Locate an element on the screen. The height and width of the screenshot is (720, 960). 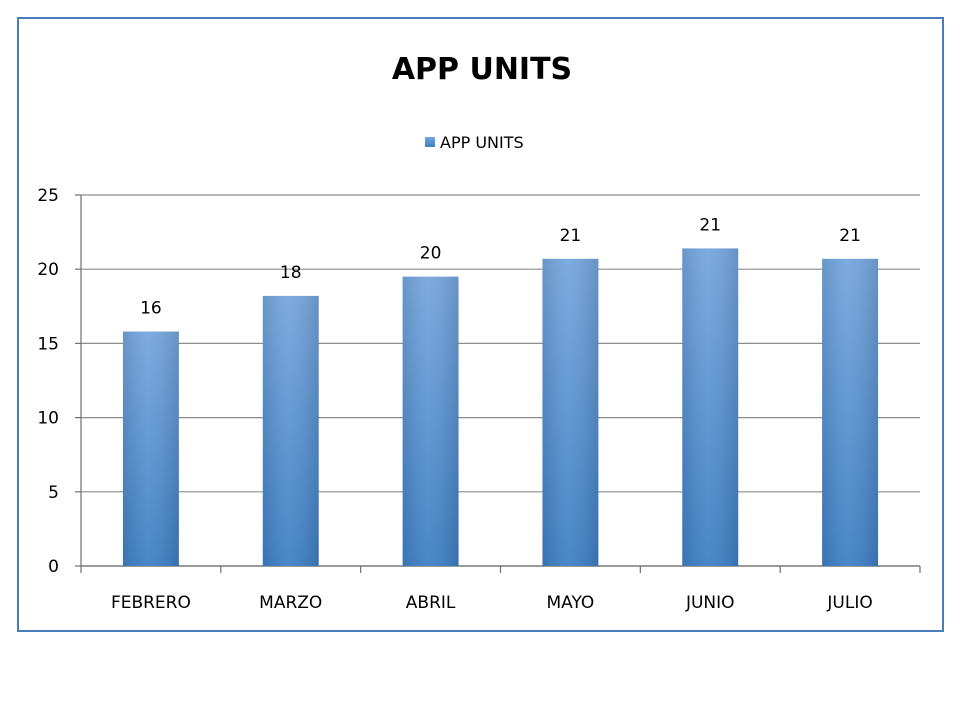
chart-title: APP UNITS is located at coordinates (482, 69).